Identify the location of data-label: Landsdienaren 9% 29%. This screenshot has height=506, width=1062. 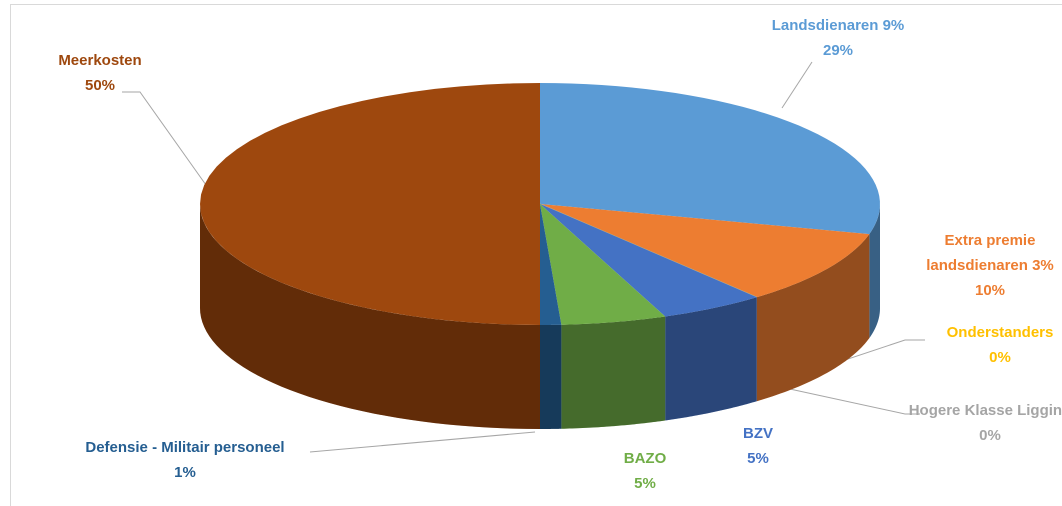
(838, 38).